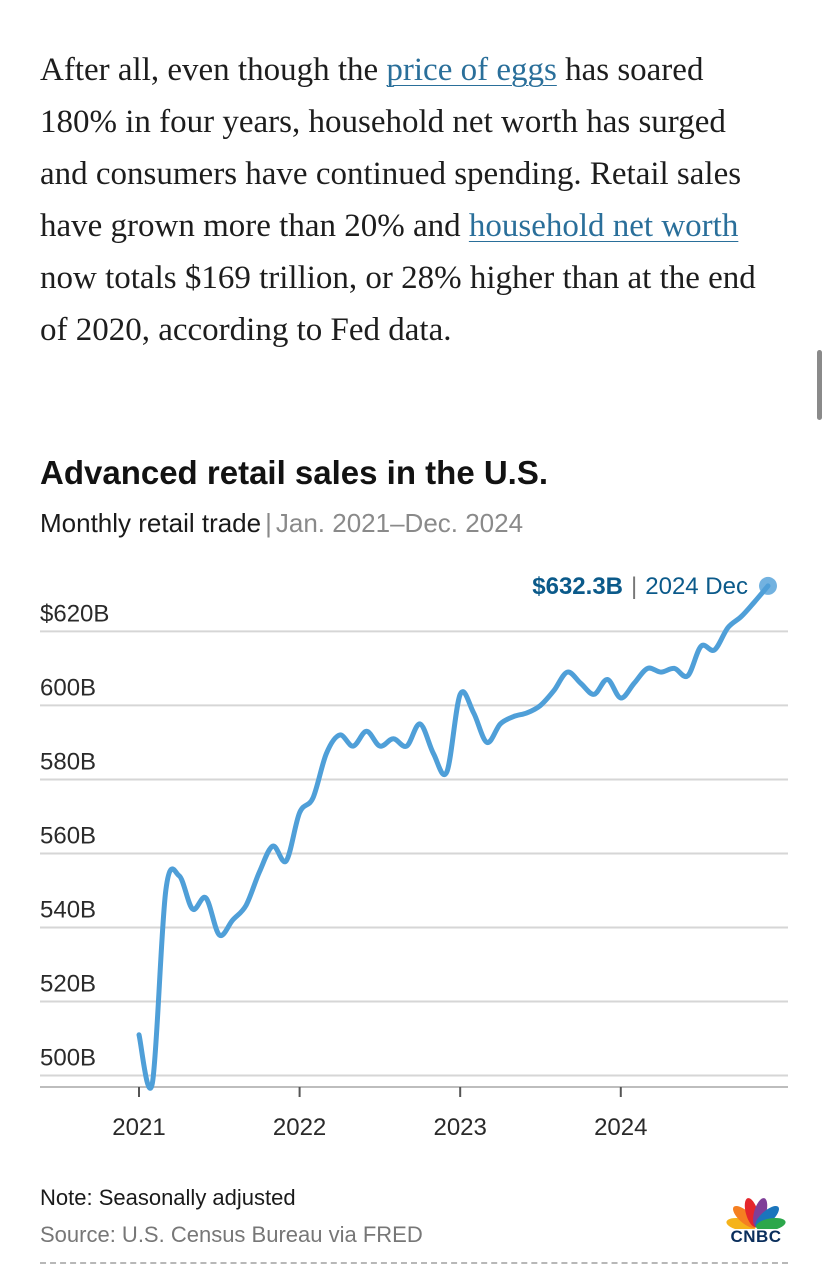 This screenshot has height=1280, width=828. I want to click on cnbc-logo: CNBC, so click(756, 1221).